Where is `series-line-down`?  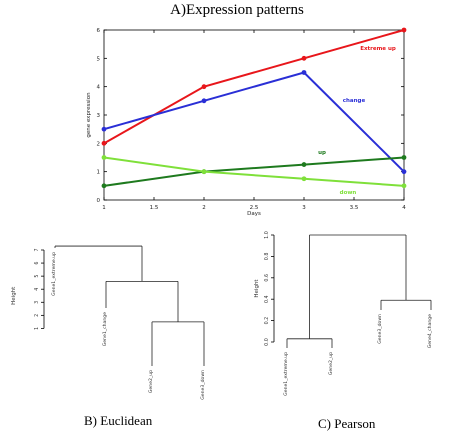
series-line-down is located at coordinates (254, 171).